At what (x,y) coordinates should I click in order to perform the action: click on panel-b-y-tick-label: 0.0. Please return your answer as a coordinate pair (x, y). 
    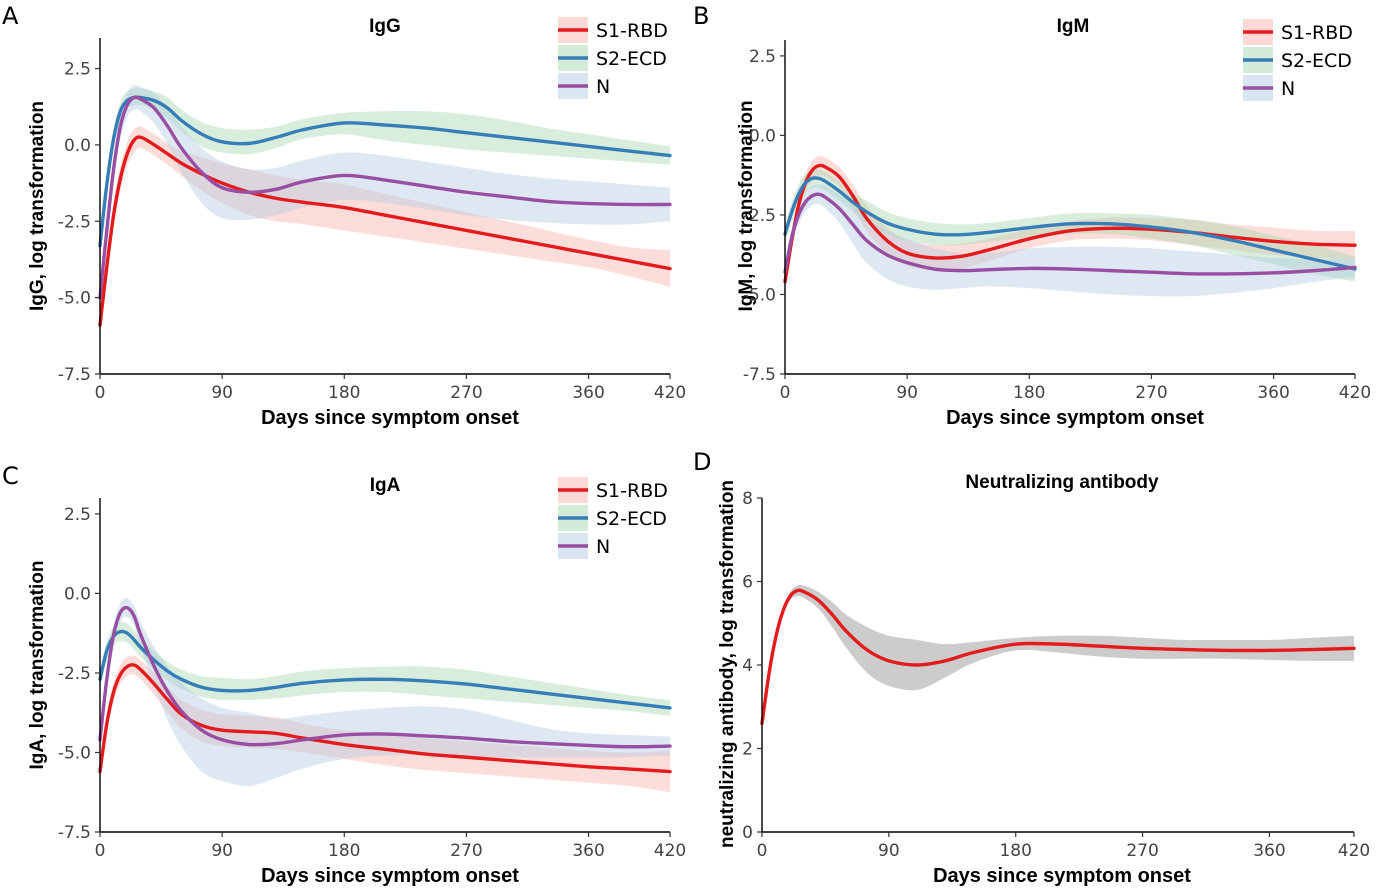
    Looking at the image, I should click on (762, 136).